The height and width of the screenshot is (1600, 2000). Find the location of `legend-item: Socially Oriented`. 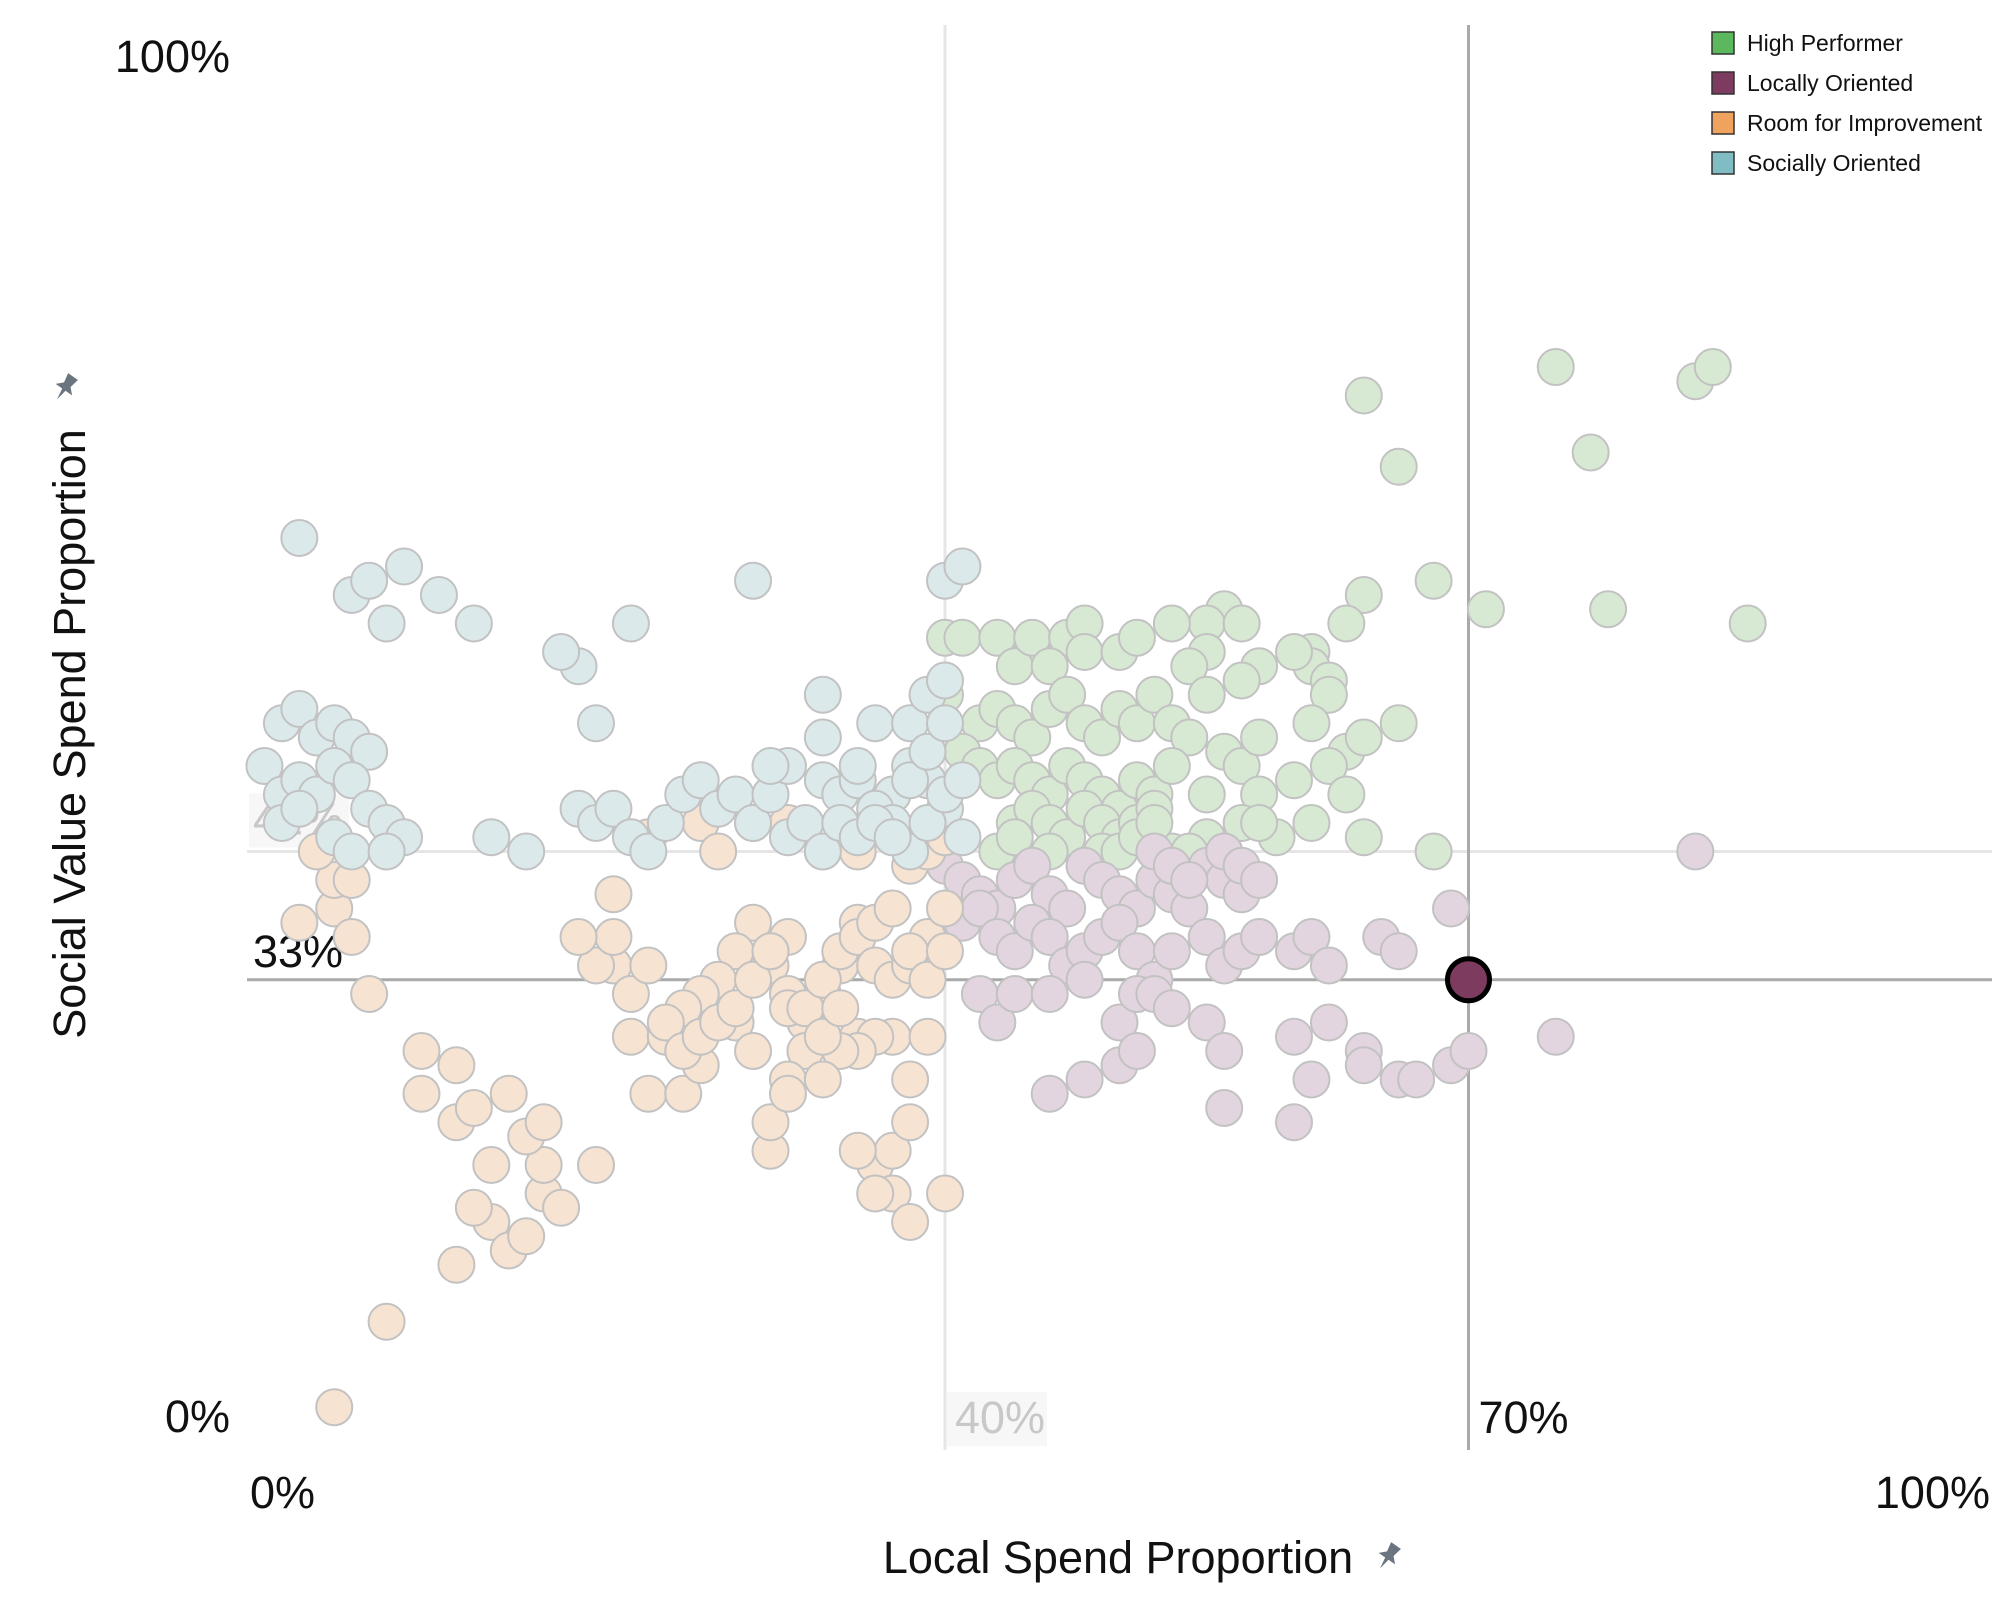

legend-item: Socially Oriented is located at coordinates (1816, 163).